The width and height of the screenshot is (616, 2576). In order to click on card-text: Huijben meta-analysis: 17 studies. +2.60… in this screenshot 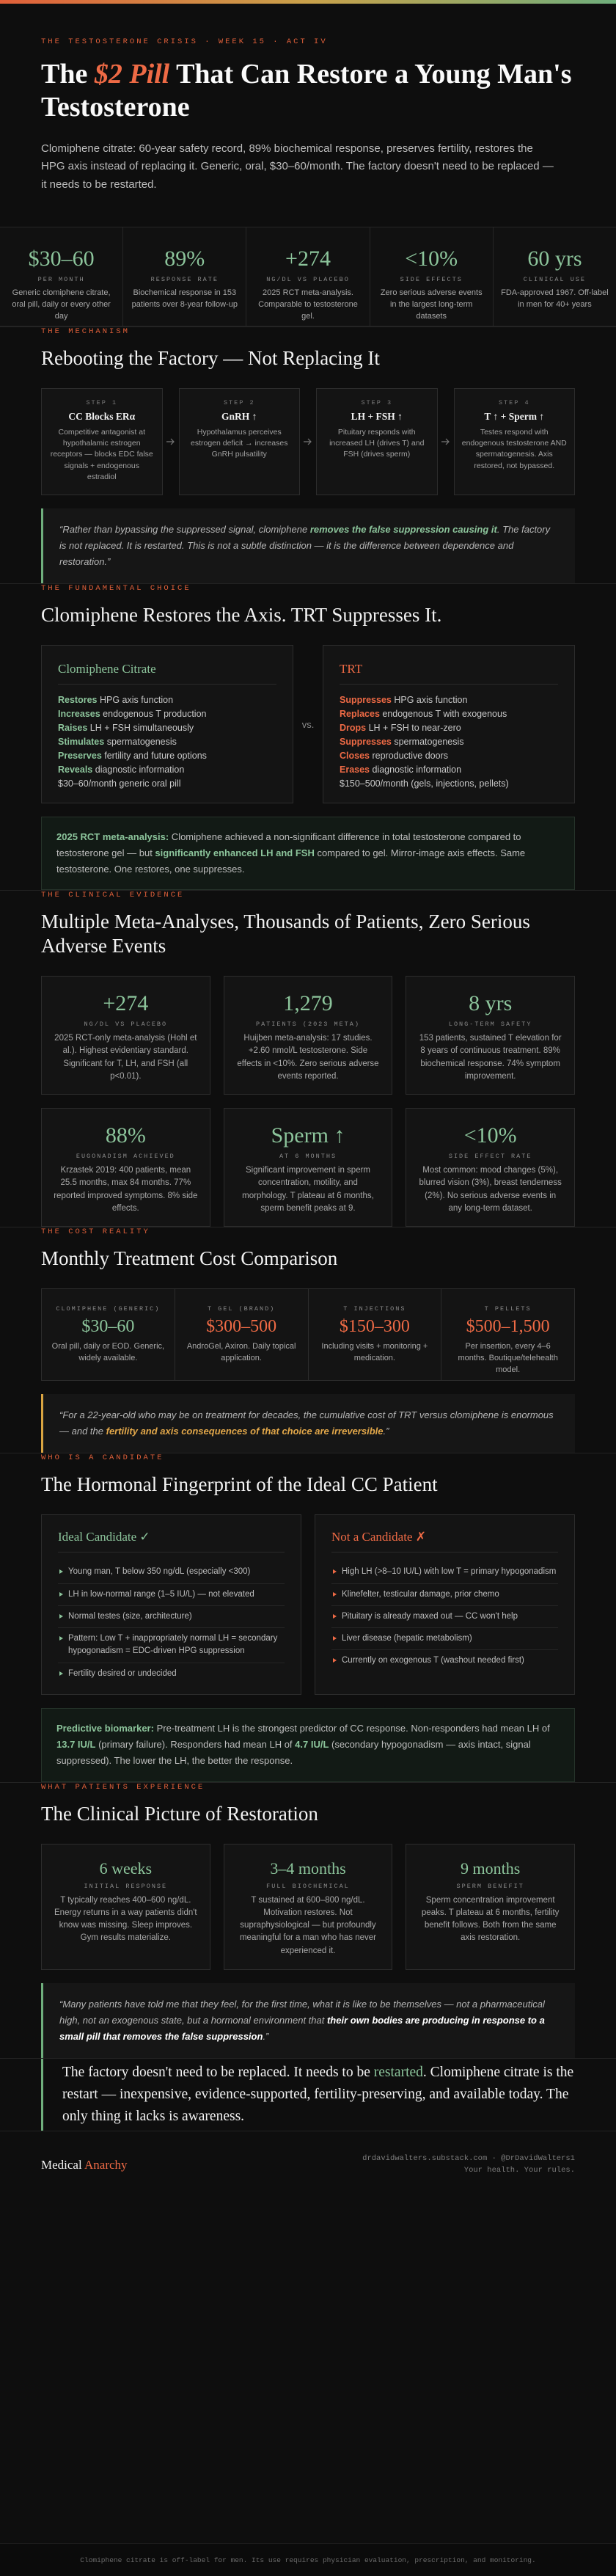, I will do `click(308, 1058)`.